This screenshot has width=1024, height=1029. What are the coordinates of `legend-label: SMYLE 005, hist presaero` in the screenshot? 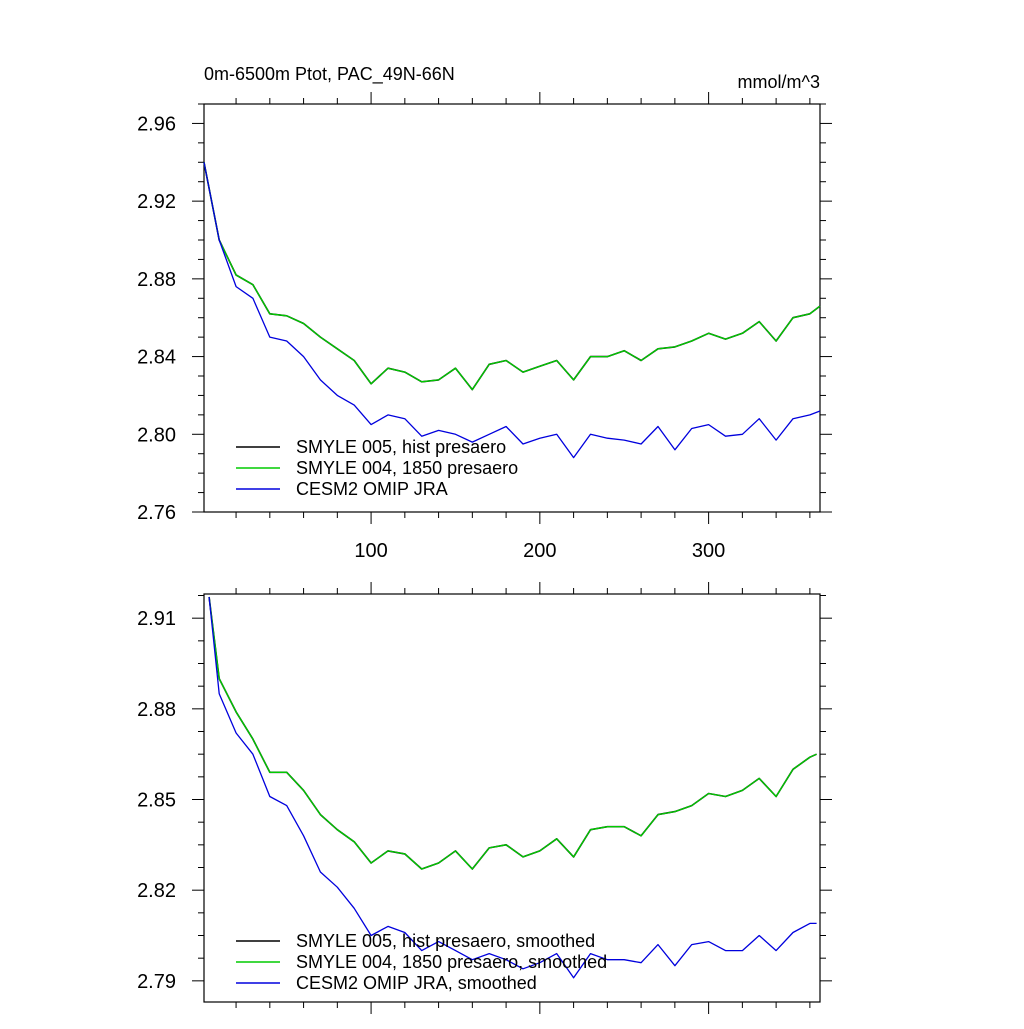 It's located at (401, 447).